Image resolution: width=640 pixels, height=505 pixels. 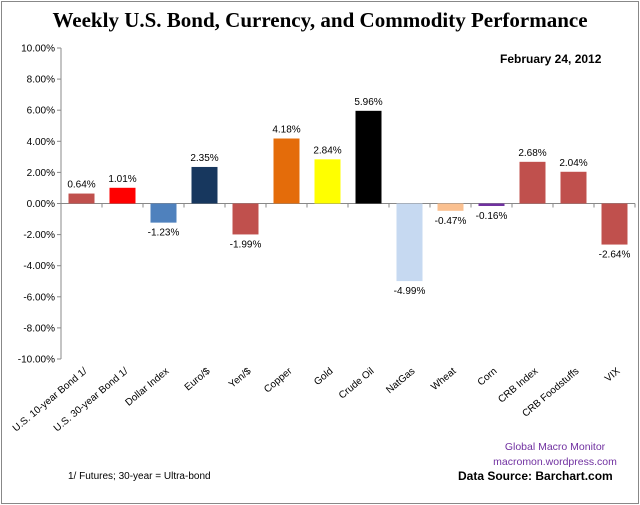 I want to click on footnote: 1/ Futures; 30-year = Ultra-bond, so click(x=139, y=476).